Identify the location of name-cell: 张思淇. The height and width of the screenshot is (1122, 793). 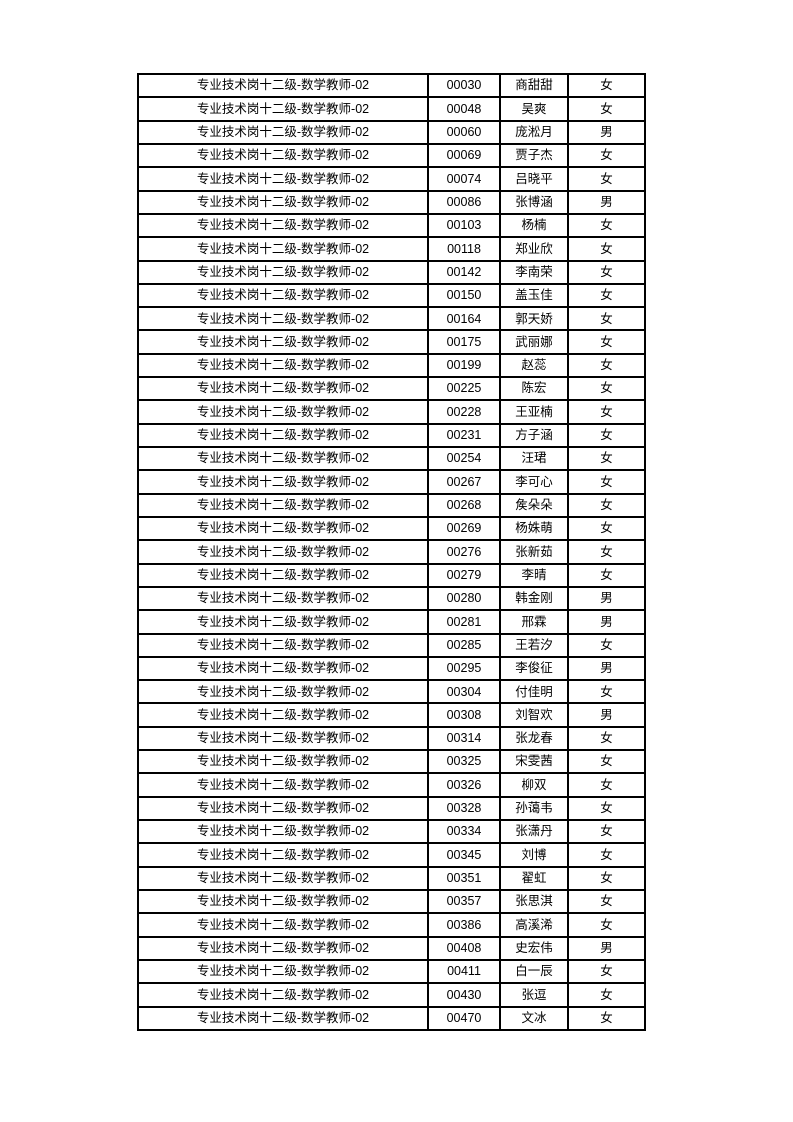
(534, 901).